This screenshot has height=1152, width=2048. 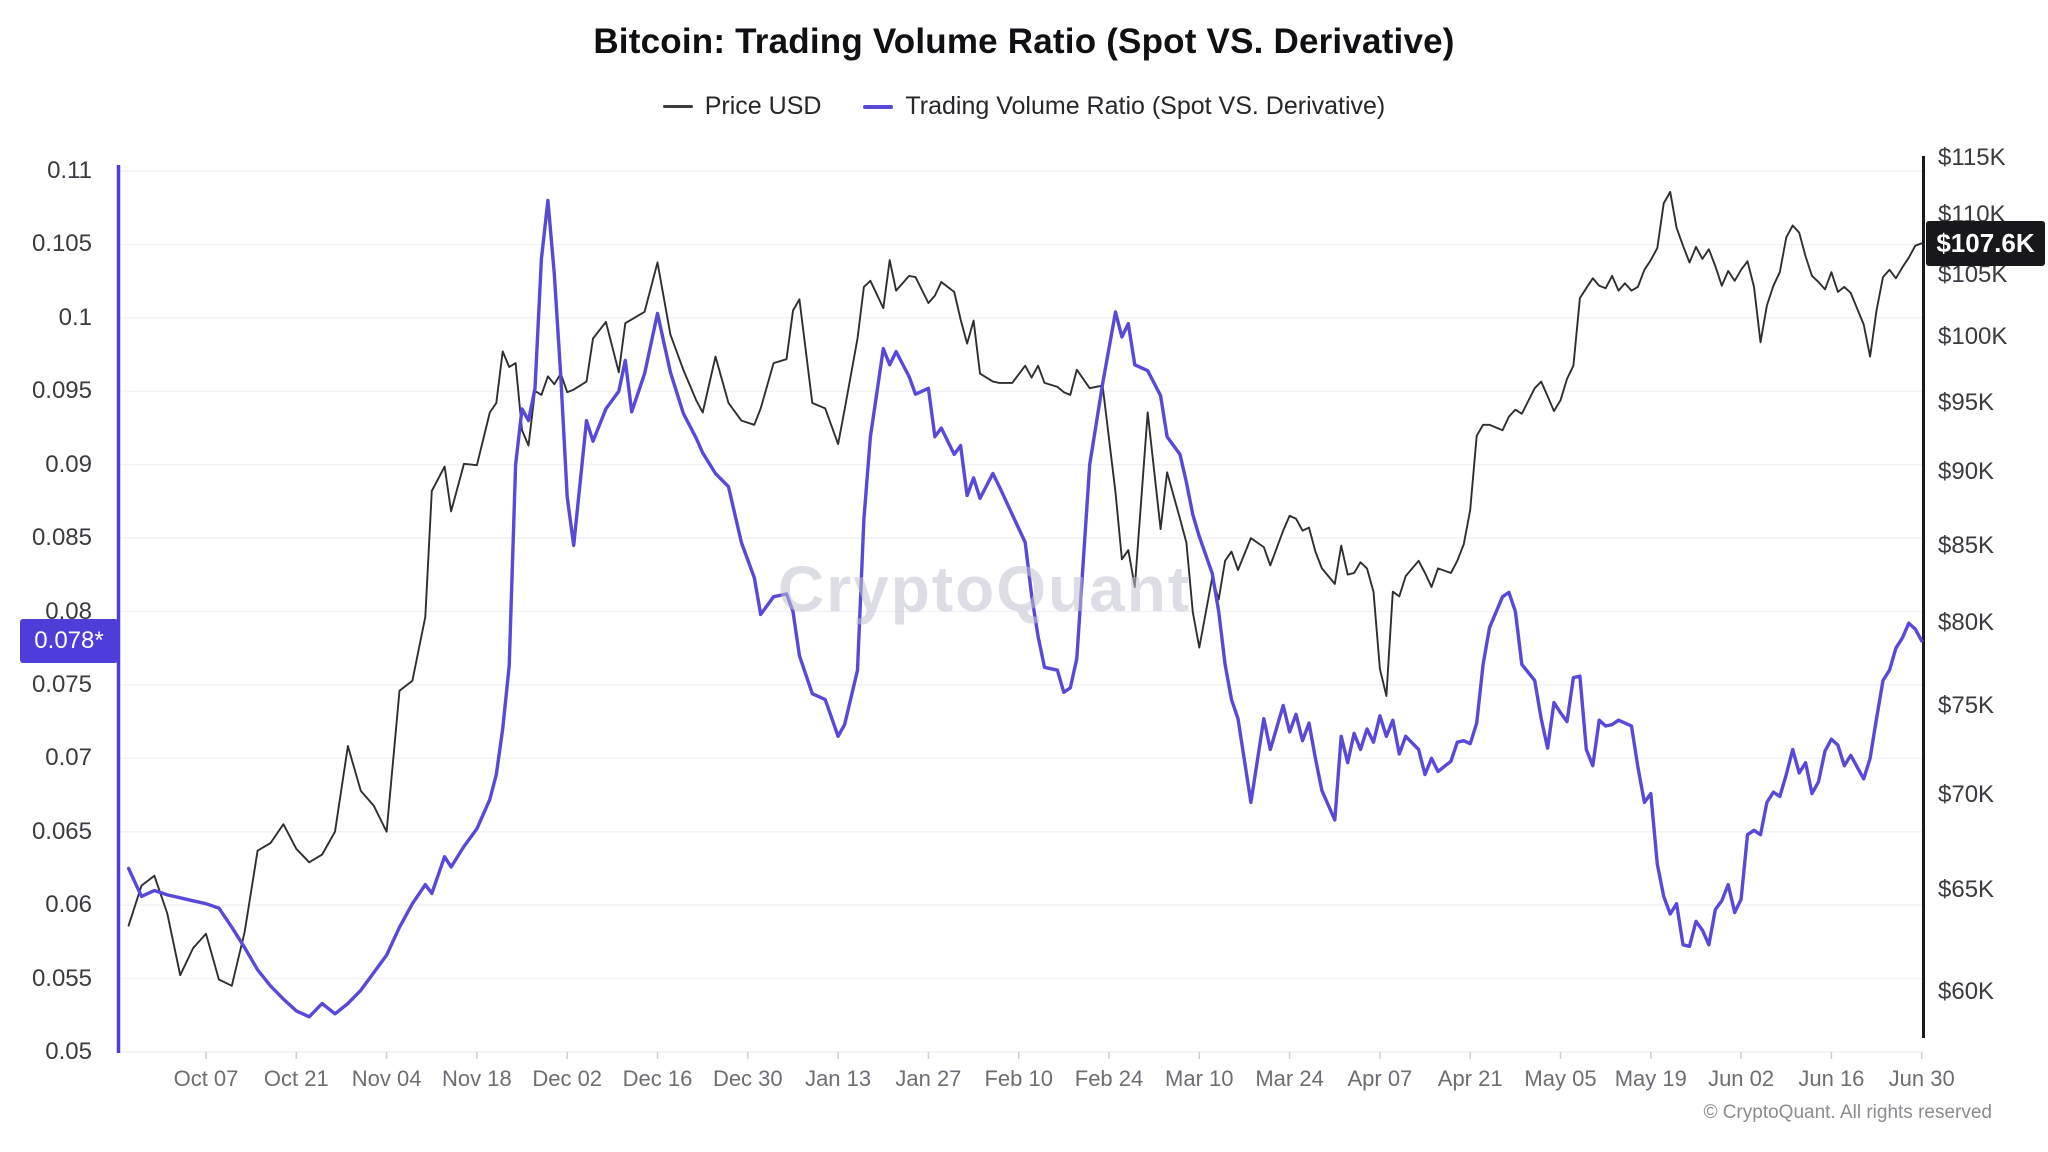 I want to click on x-axis-tick-label: Oct 07, so click(x=206, y=1078).